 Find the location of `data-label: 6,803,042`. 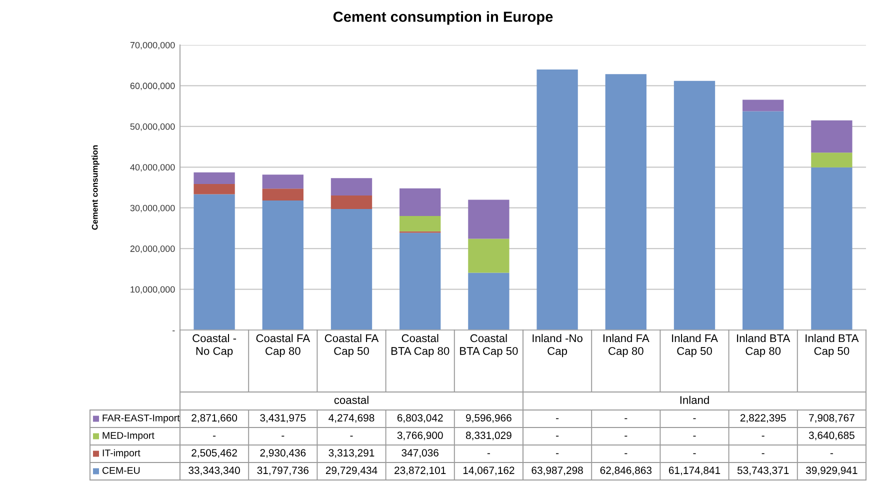

data-label: 6,803,042 is located at coordinates (420, 418).